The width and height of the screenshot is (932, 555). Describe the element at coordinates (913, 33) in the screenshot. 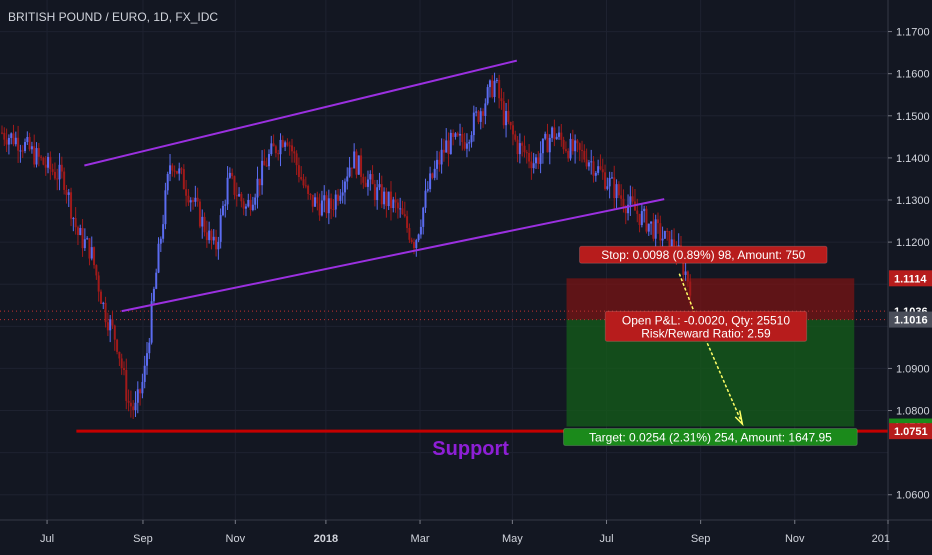

I see `price-tick-label: 1.1700` at that location.